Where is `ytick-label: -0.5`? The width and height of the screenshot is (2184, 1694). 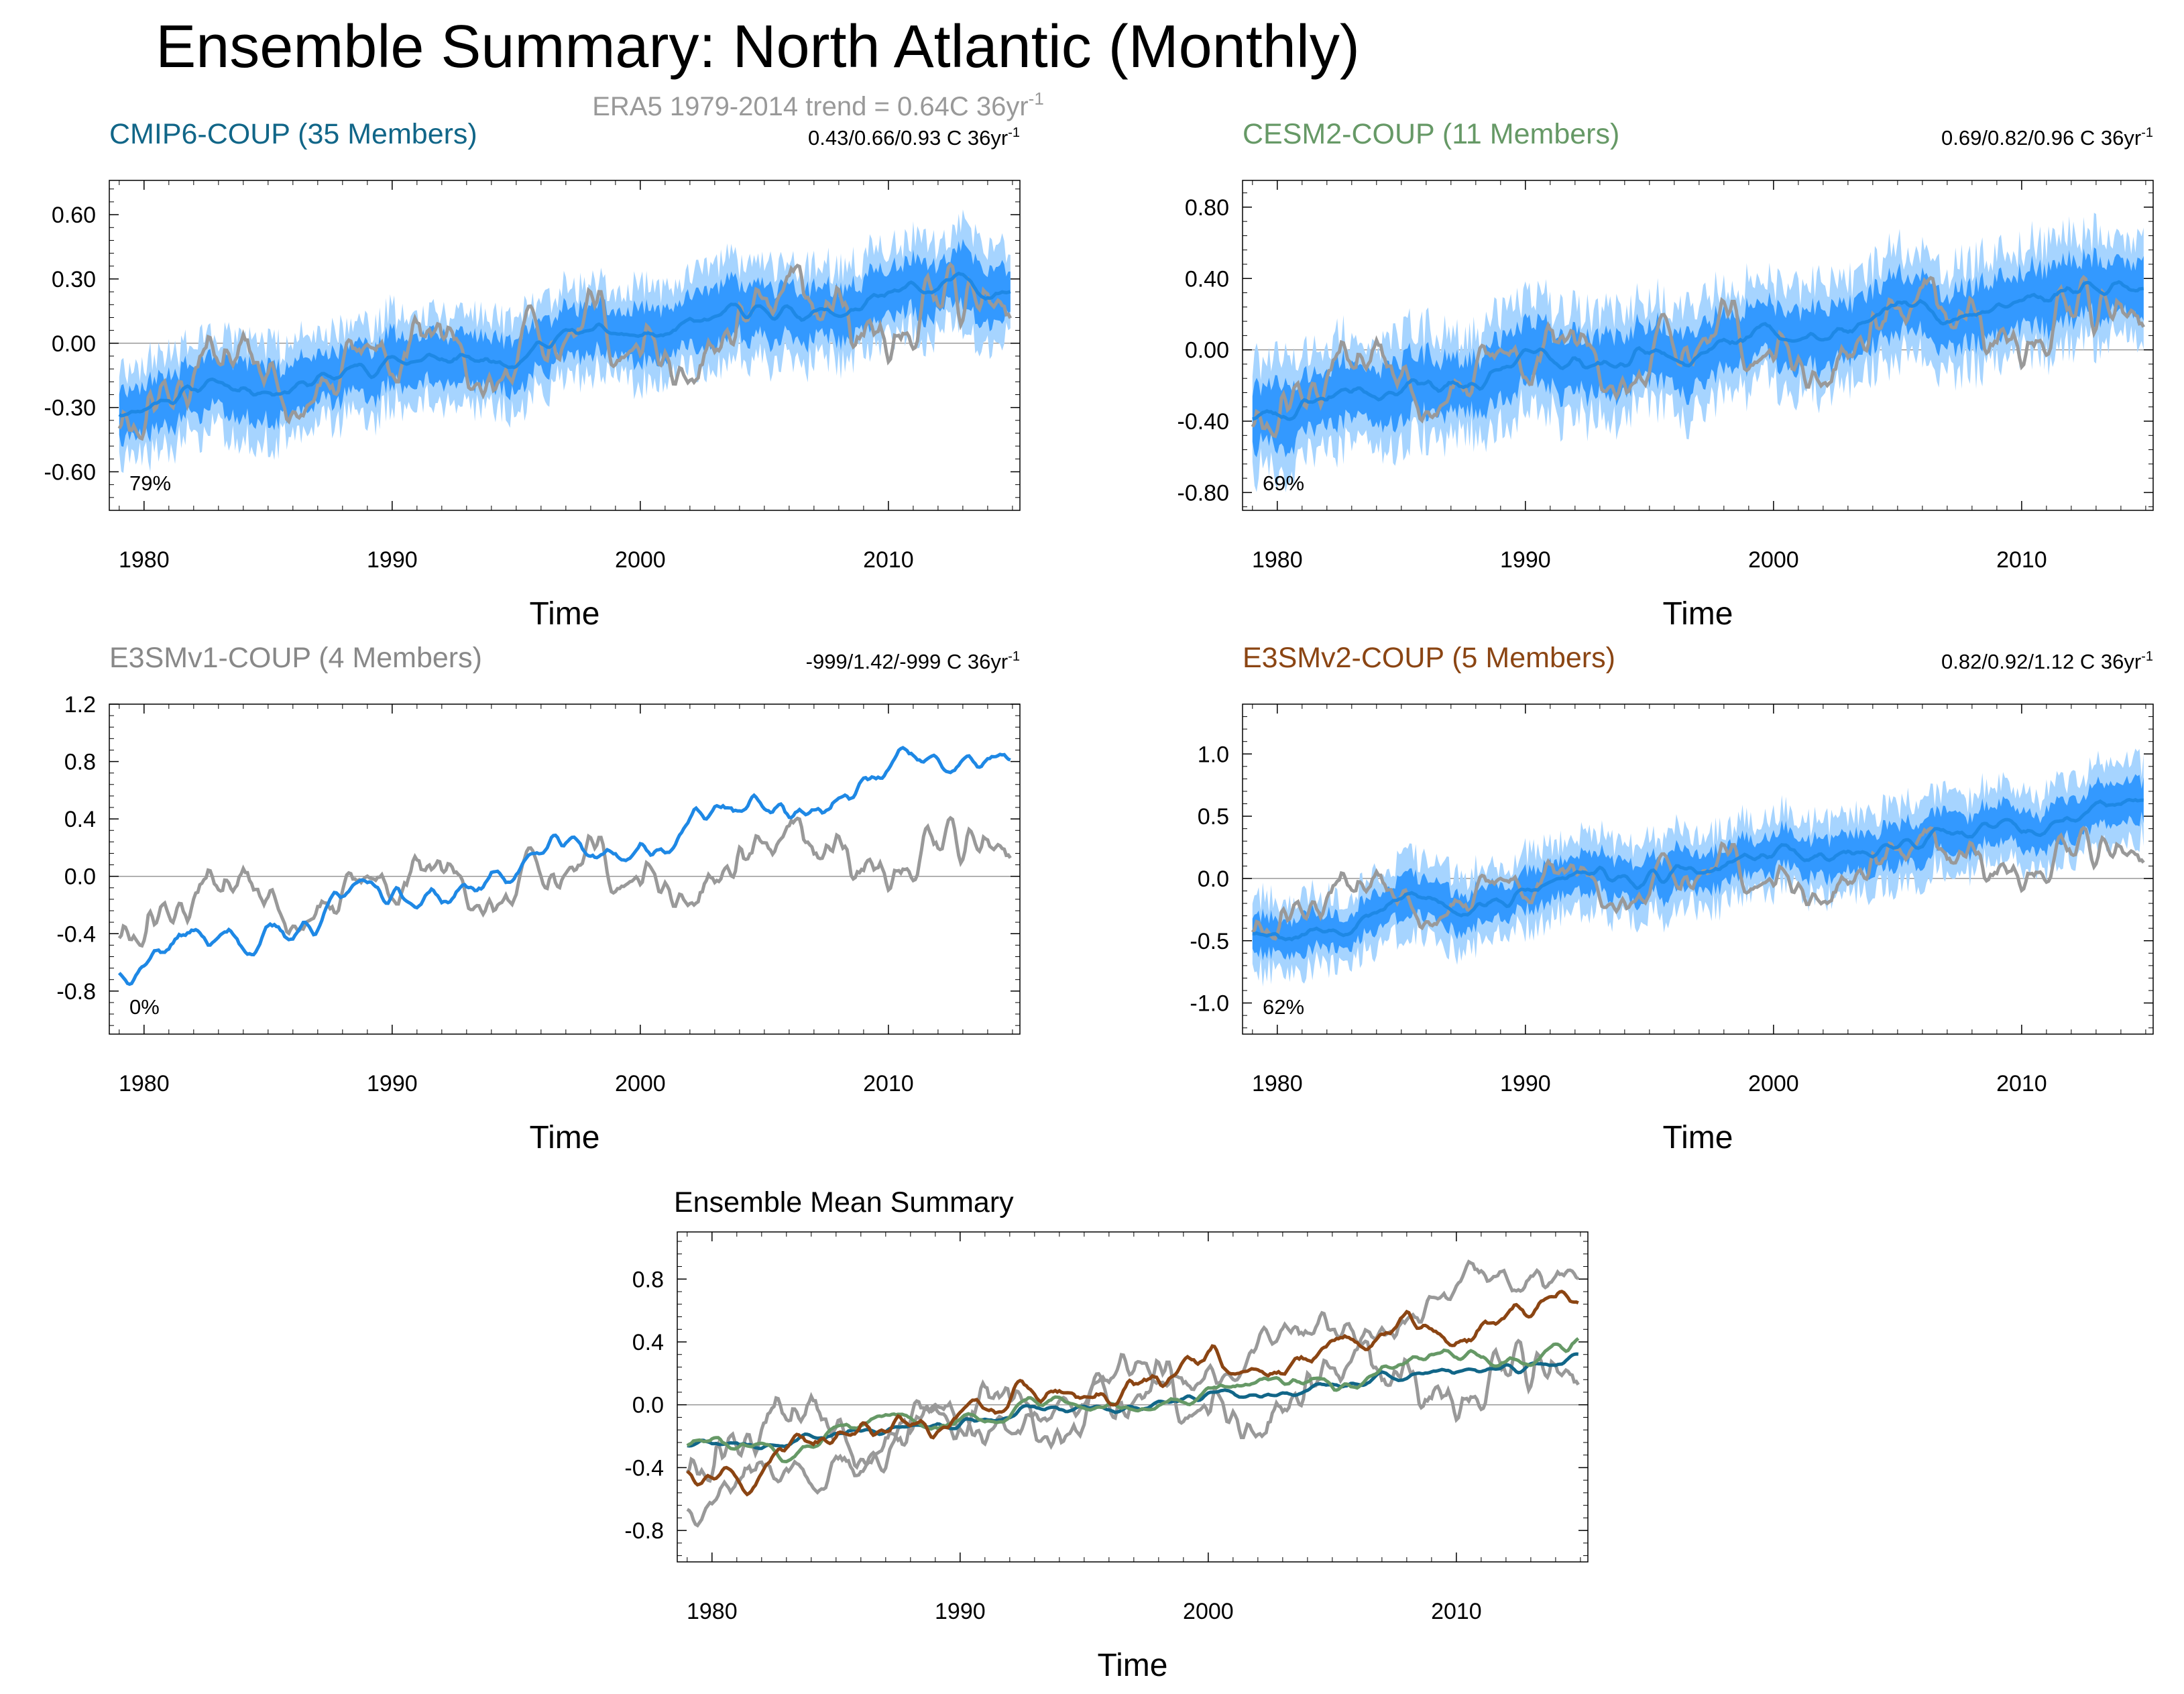 ytick-label: -0.5 is located at coordinates (1209, 941).